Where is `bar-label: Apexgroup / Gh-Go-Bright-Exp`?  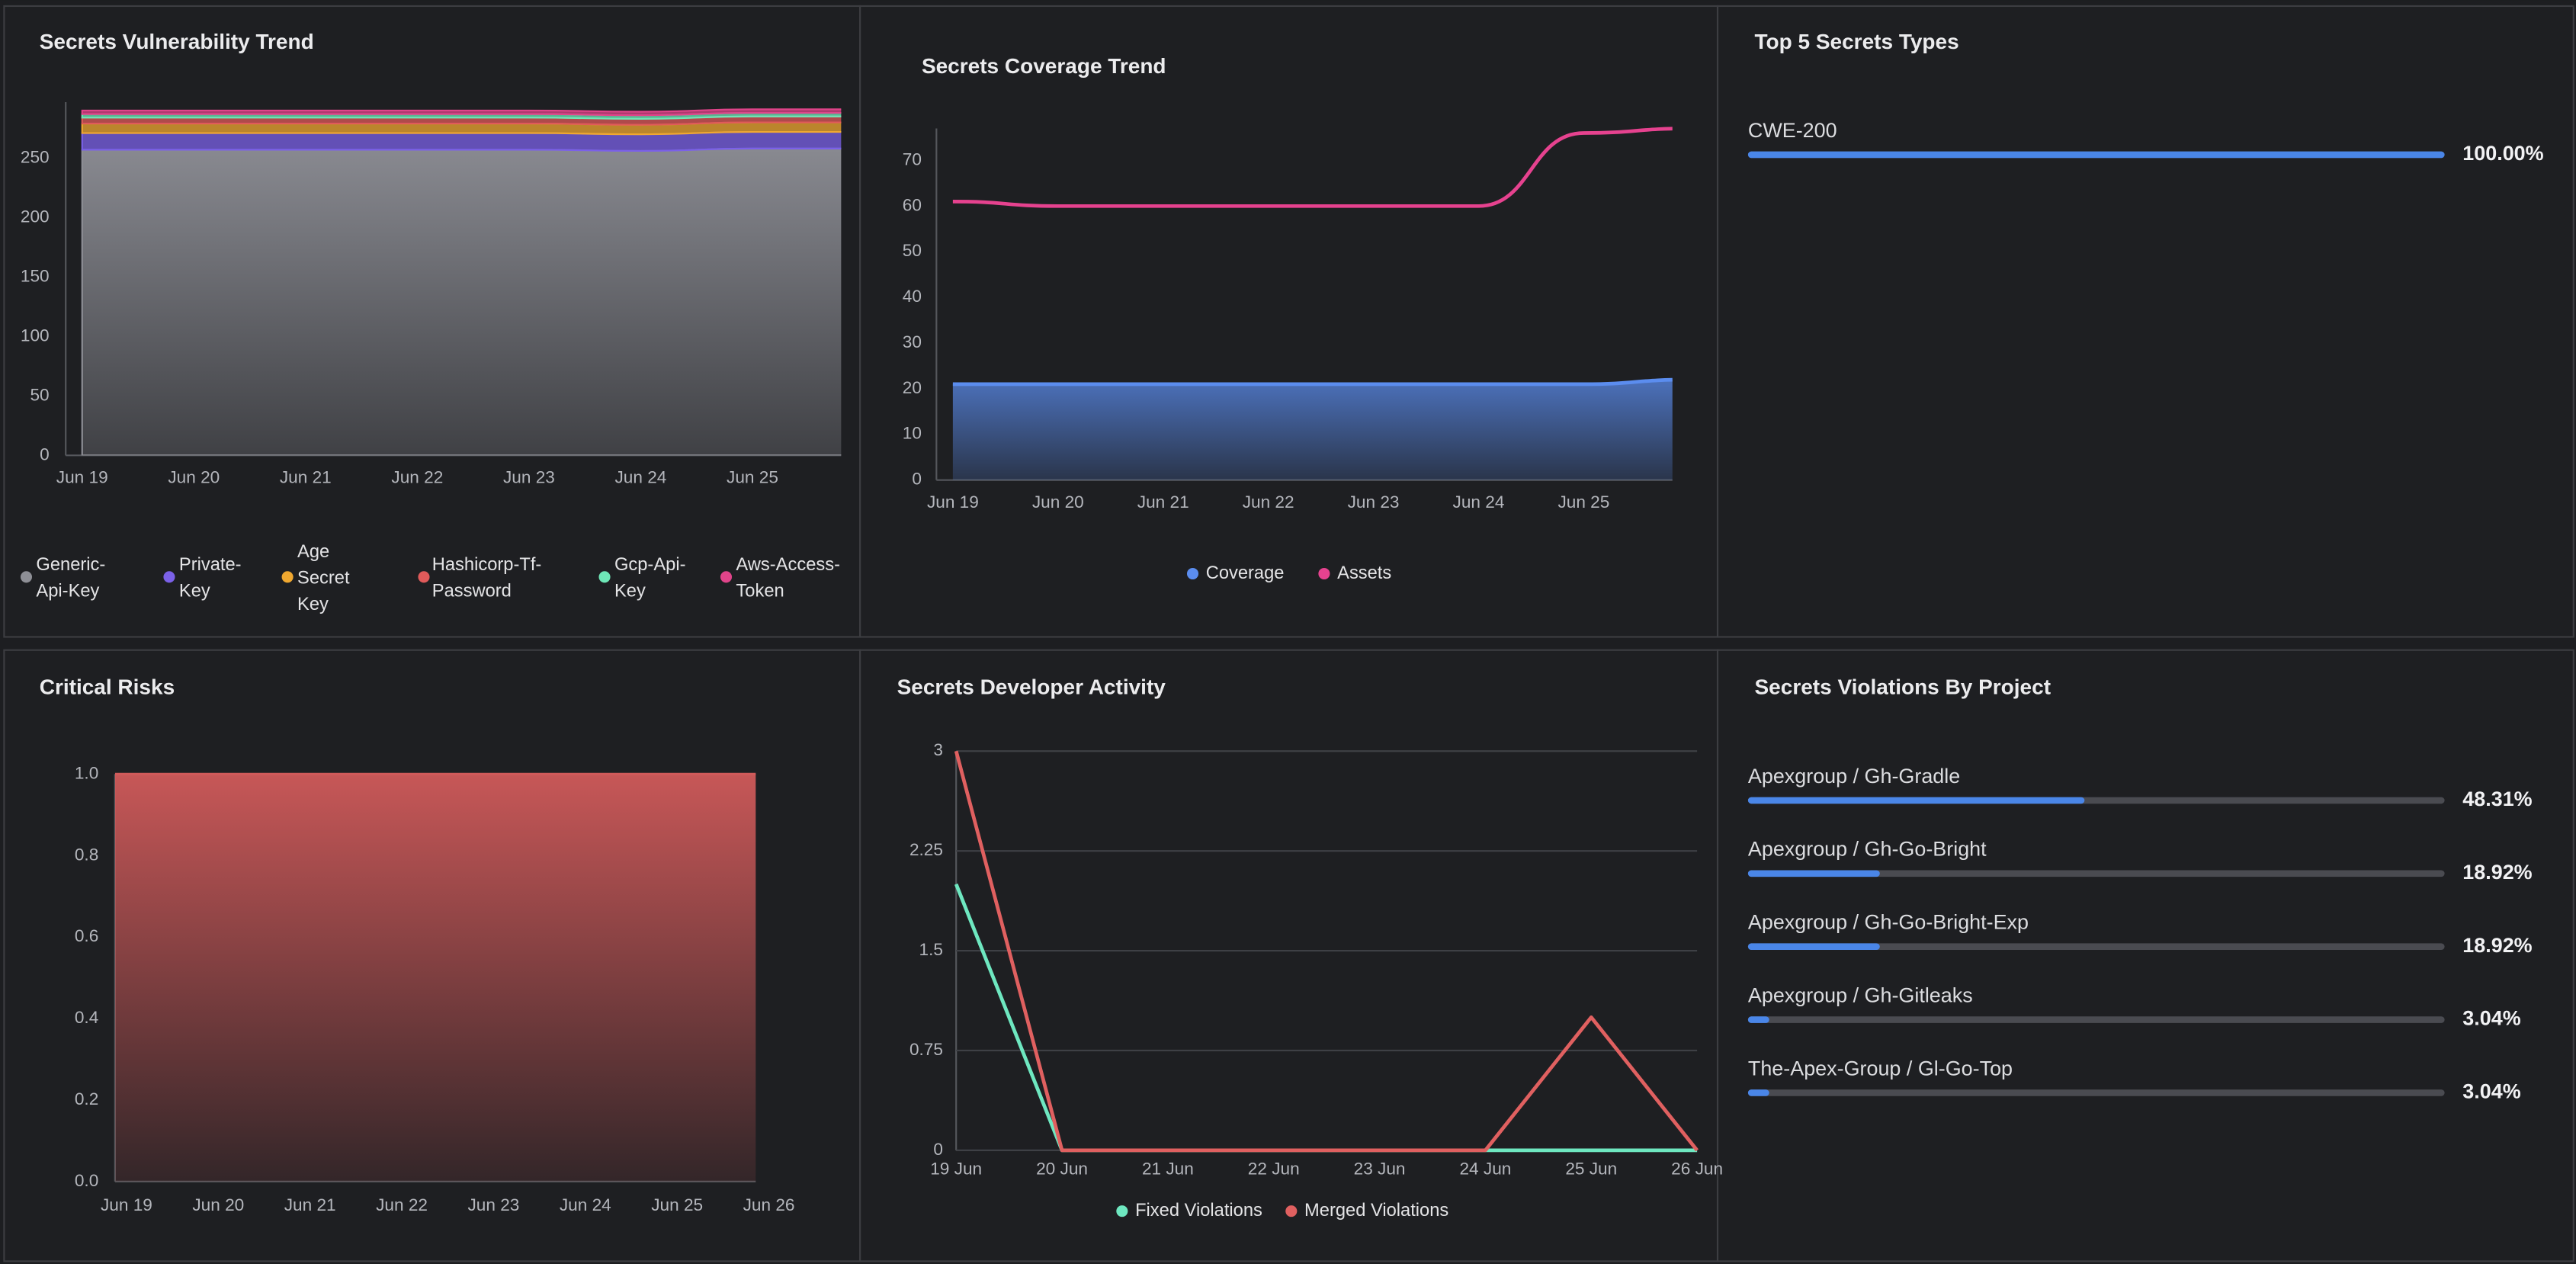 bar-label: Apexgroup / Gh-Go-Bright-Exp is located at coordinates (1888, 922).